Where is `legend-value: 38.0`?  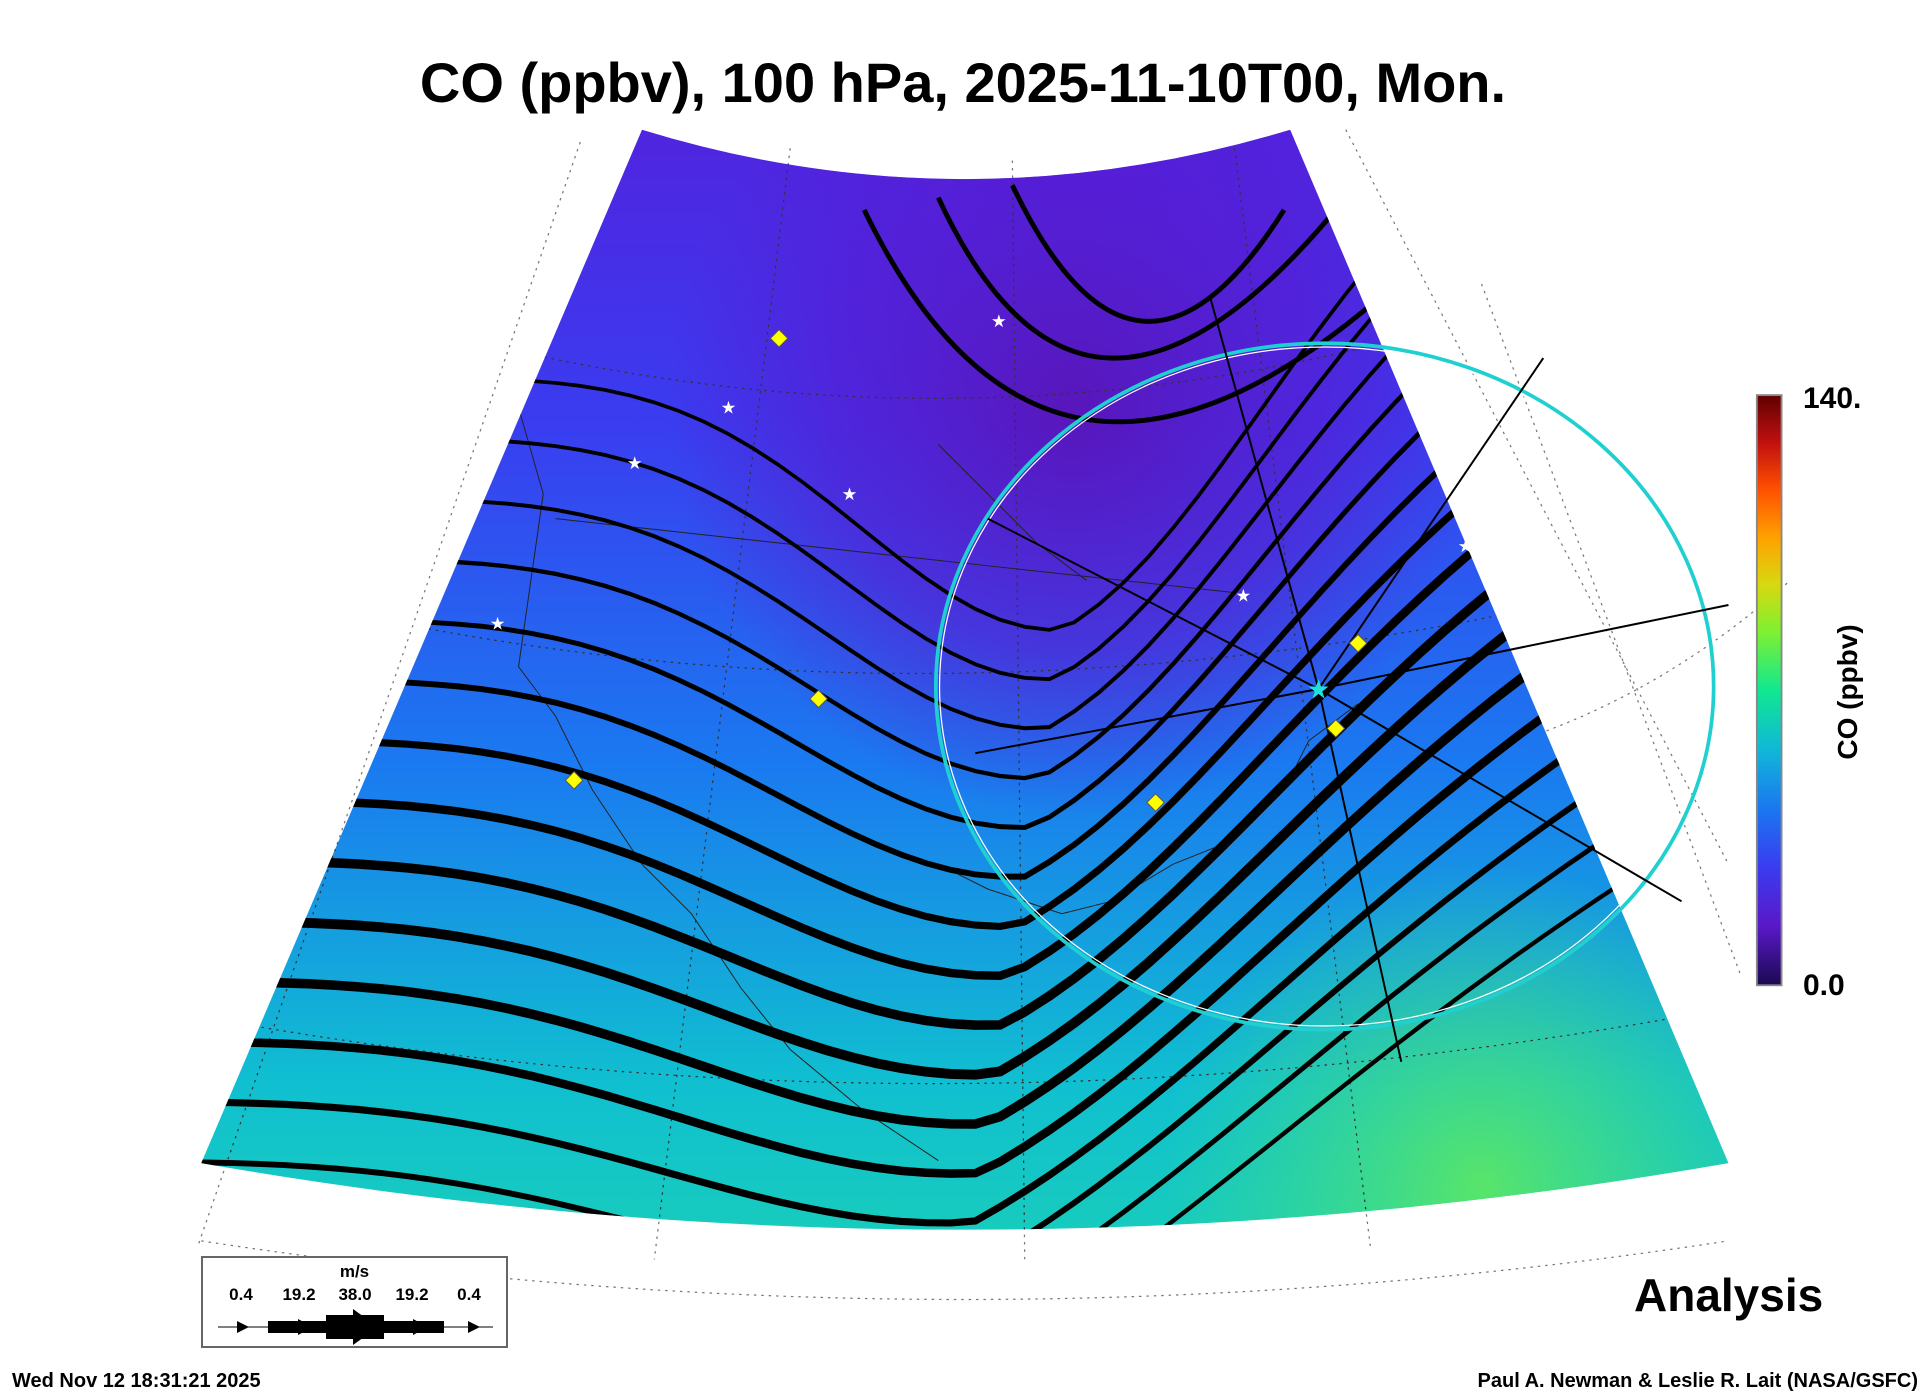 legend-value: 38.0 is located at coordinates (355, 1294).